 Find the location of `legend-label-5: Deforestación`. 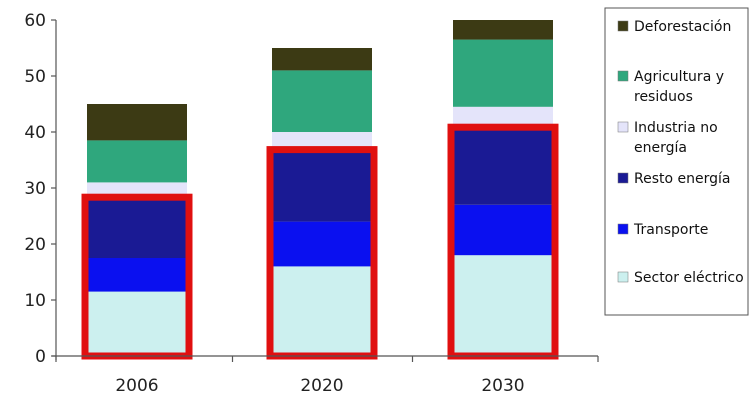

legend-label-5: Deforestación is located at coordinates (682, 27).